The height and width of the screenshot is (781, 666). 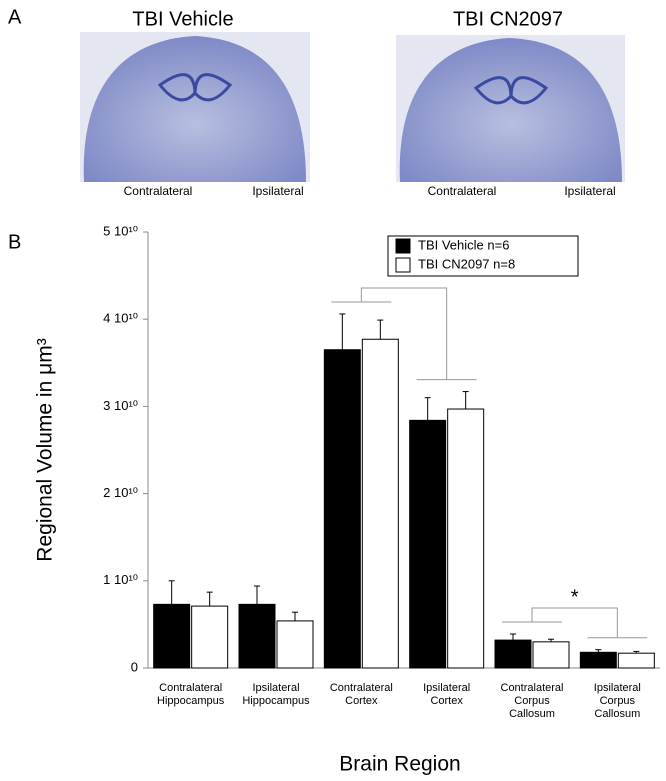 What do you see at coordinates (532, 701) in the screenshot?
I see `x-tick-label: Contralateral Corpus Callosum` at bounding box center [532, 701].